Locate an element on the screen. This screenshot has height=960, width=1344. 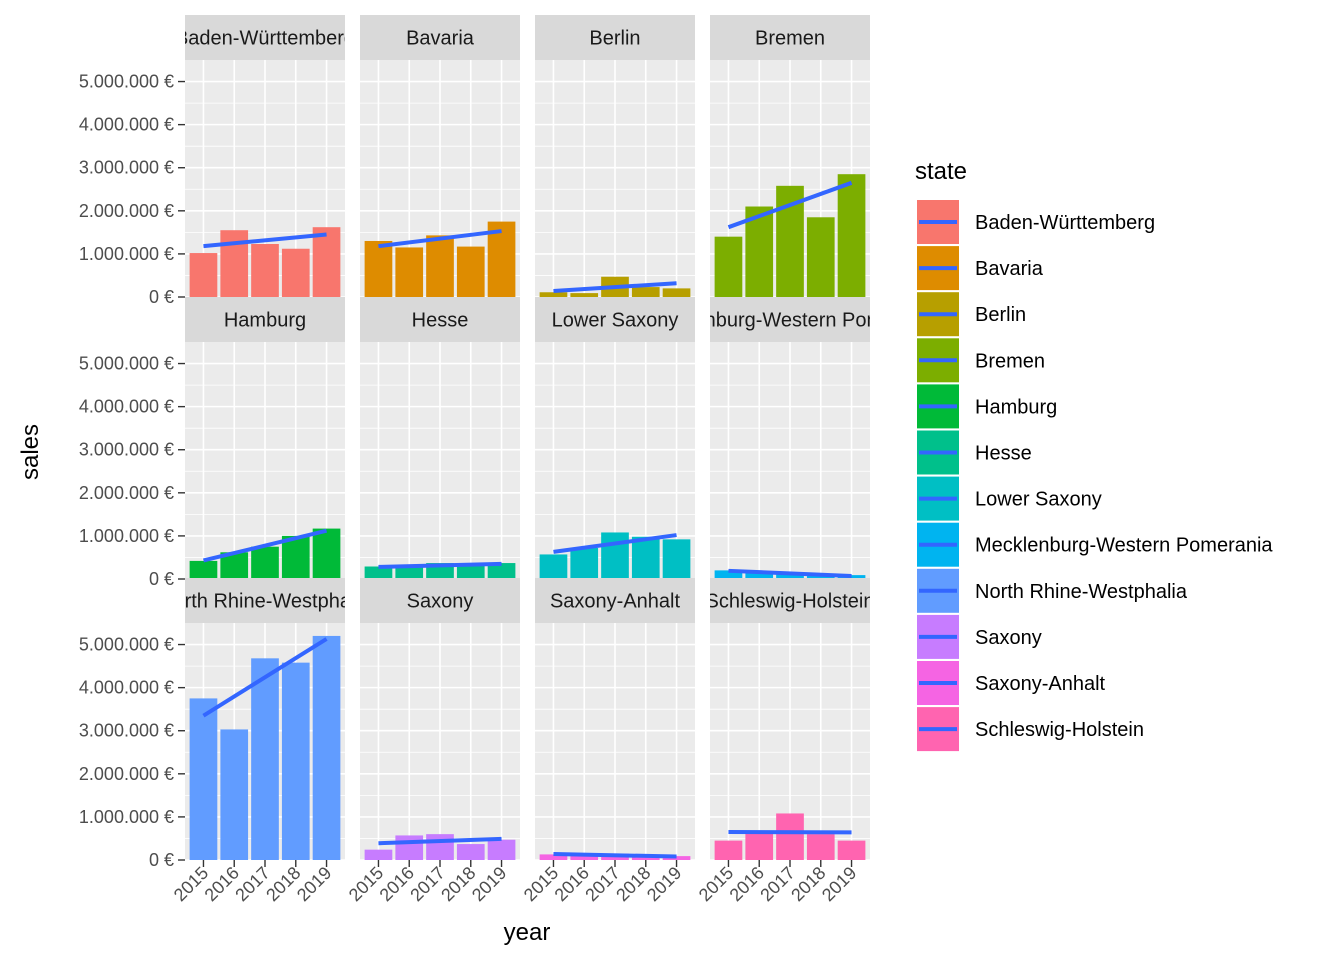
facet-panel: Lower Saxony is located at coordinates (615, 438).